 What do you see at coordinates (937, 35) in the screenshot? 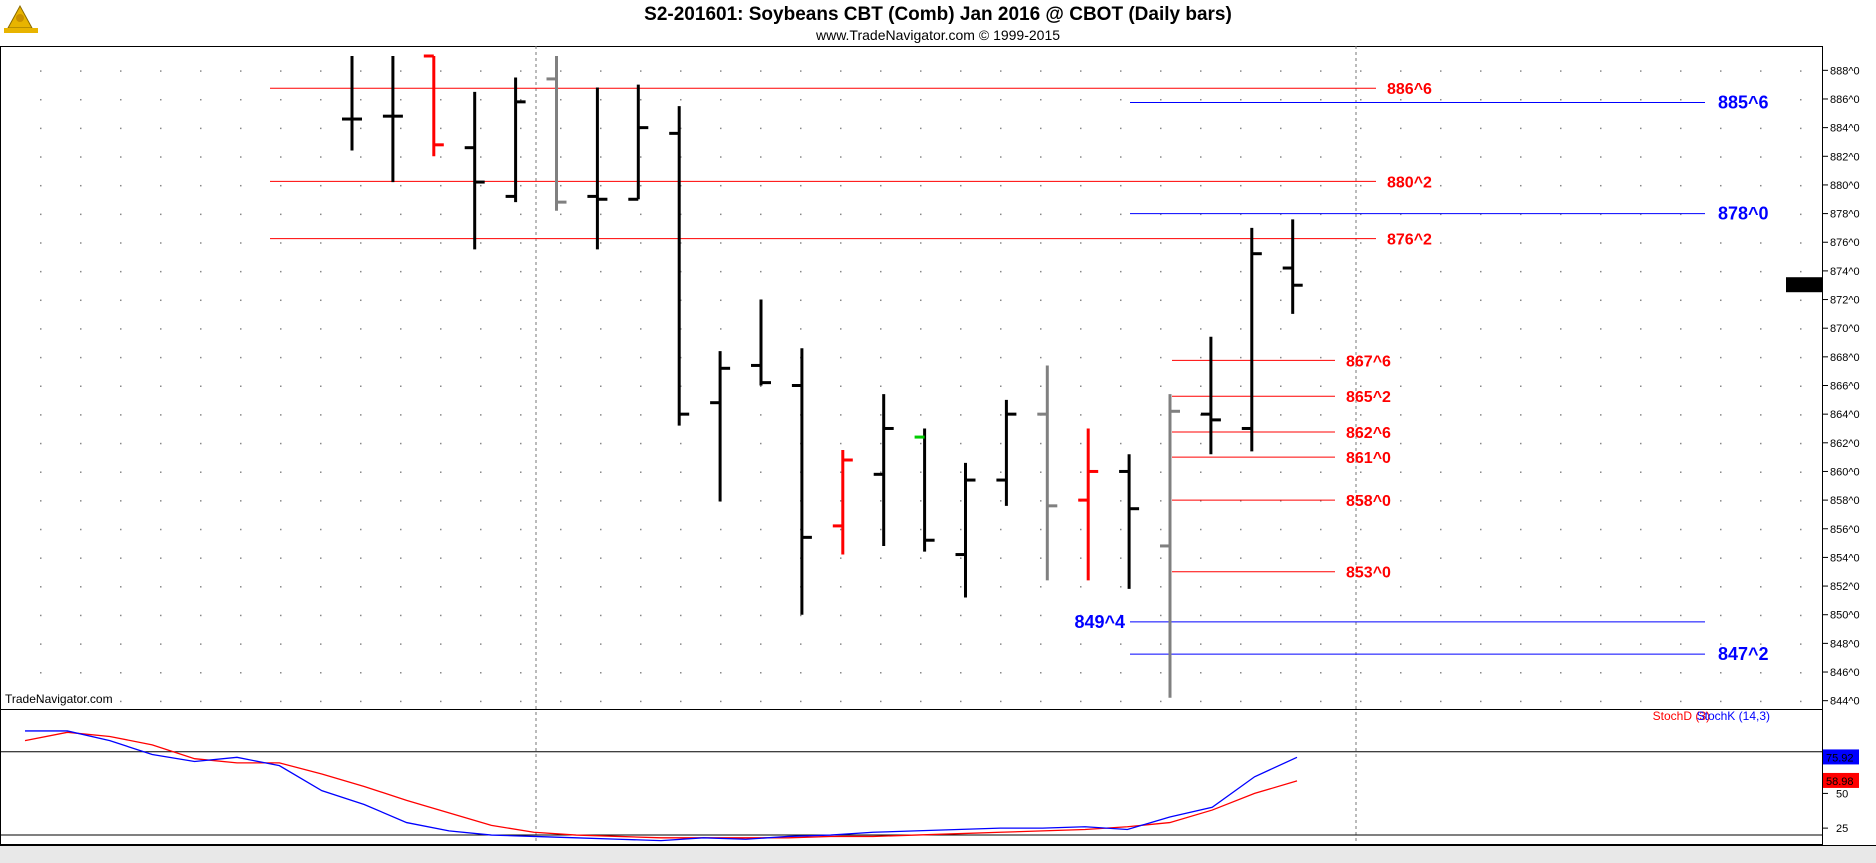
I see `chart-subtitle: www.TradeNavigator.com © 1999-2015` at bounding box center [937, 35].